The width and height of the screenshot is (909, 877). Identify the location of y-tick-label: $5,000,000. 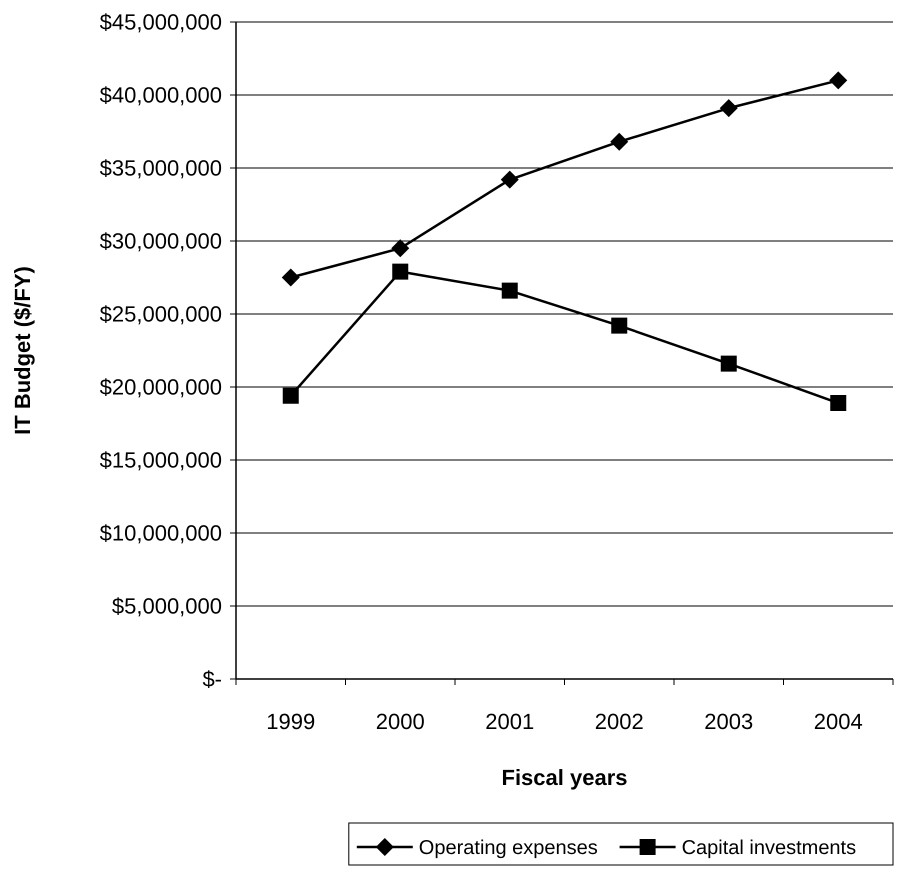
(167, 606).